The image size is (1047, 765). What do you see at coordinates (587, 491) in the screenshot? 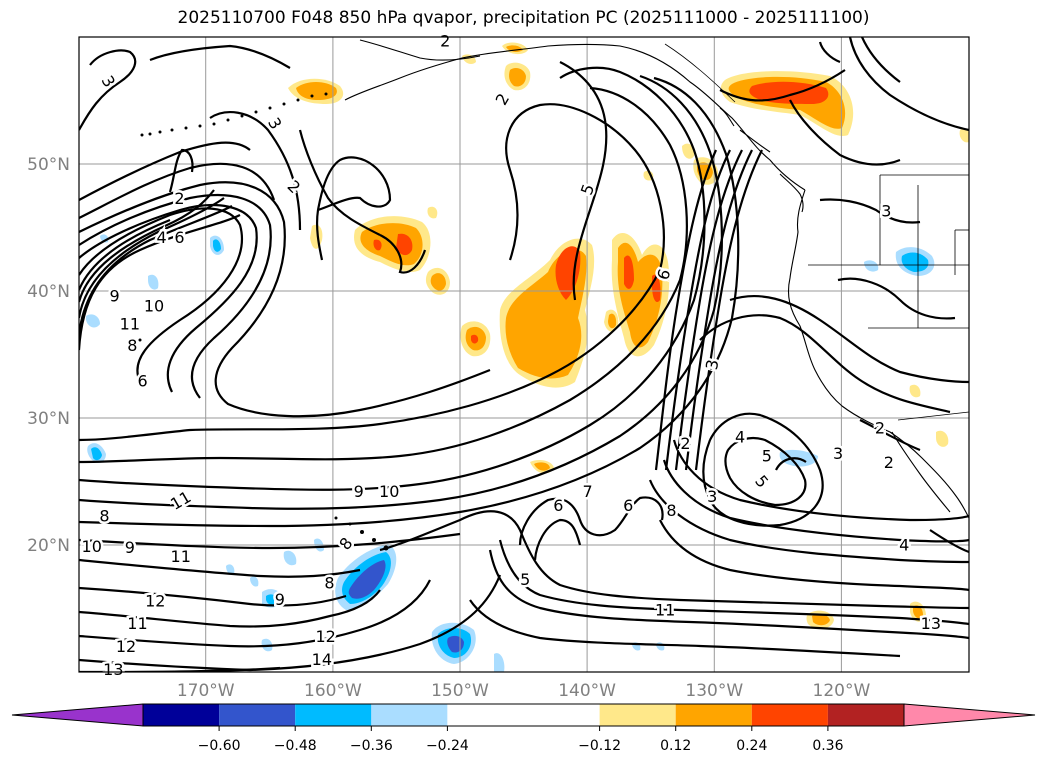
I see `contour-label: 7` at bounding box center [587, 491].